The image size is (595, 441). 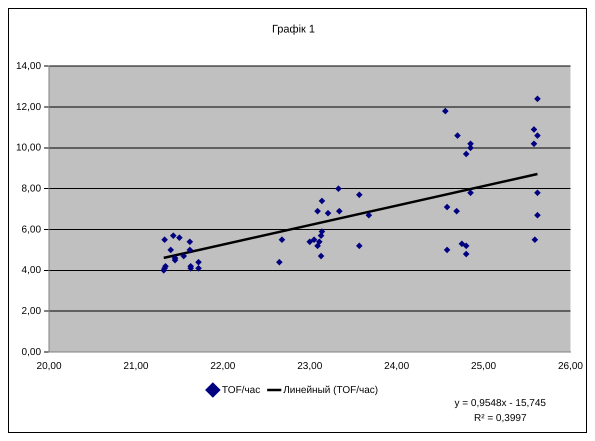 What do you see at coordinates (571, 366) in the screenshot?
I see `x-tick-label: 26,00` at bounding box center [571, 366].